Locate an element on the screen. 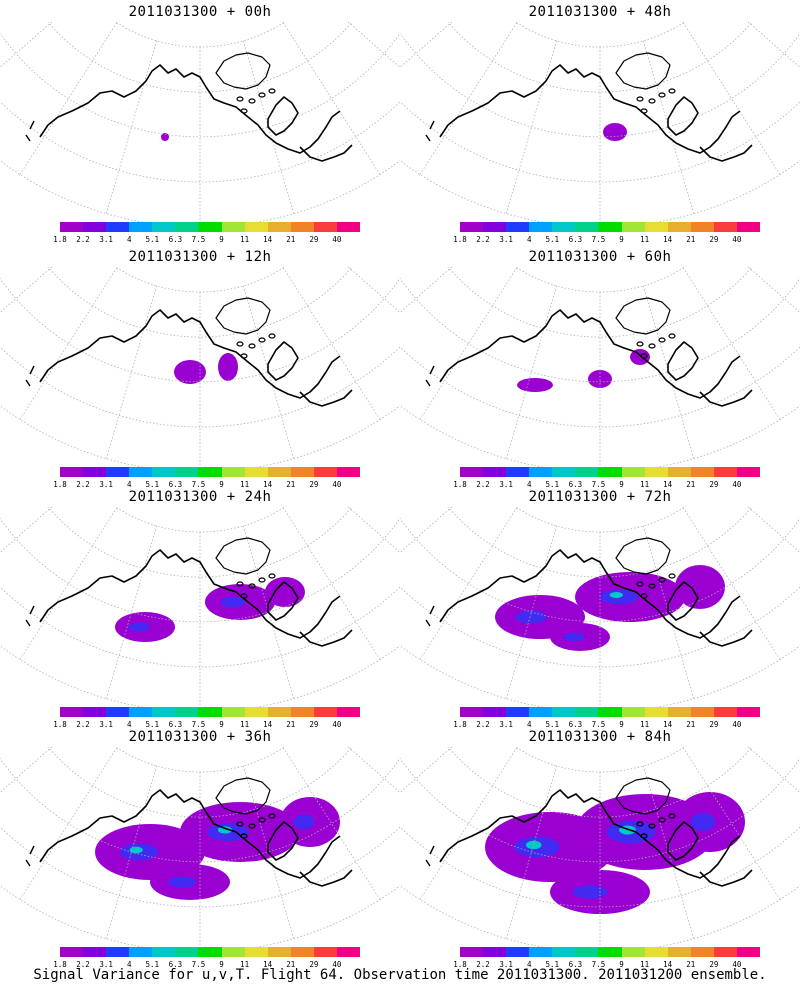 This screenshot has height=1000, width=800. colorbar-tick-label: 40 is located at coordinates (737, 484).